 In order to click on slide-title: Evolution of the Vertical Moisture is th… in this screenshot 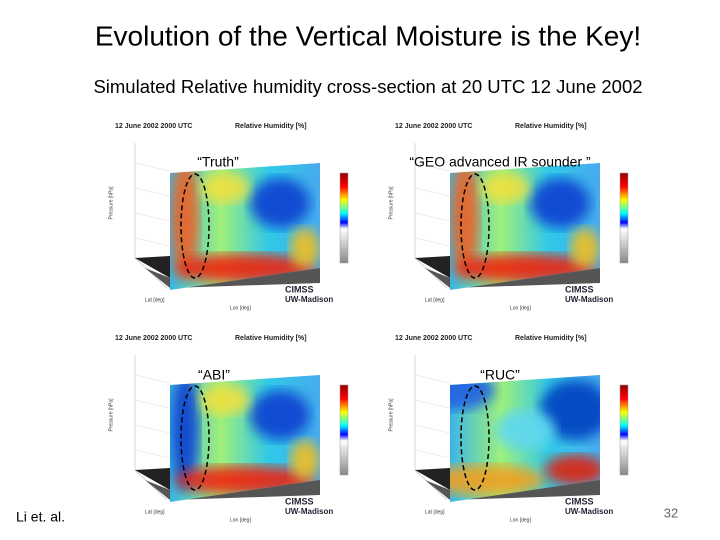, I will do `click(368, 35)`.